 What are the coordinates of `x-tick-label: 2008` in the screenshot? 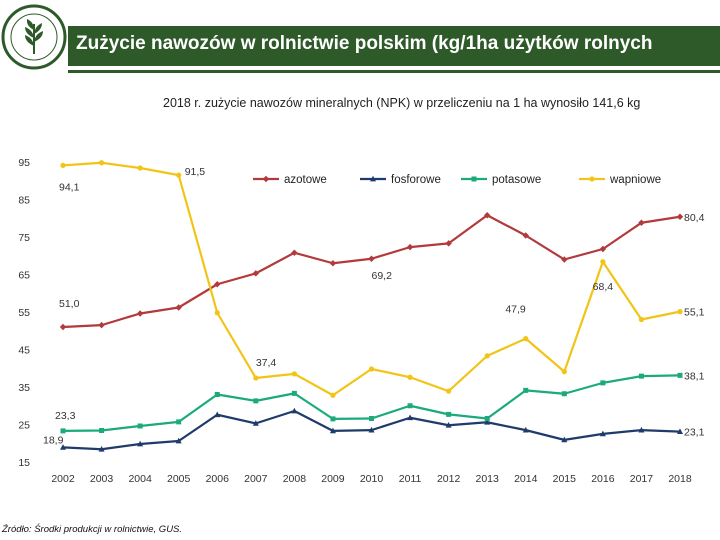 It's located at (295, 479).